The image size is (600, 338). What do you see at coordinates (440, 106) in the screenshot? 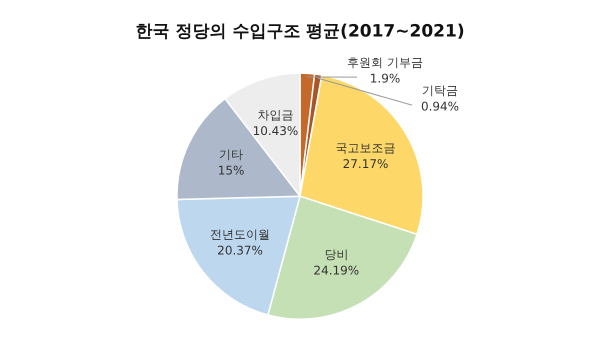
I see `data-label: 0.94%` at bounding box center [440, 106].